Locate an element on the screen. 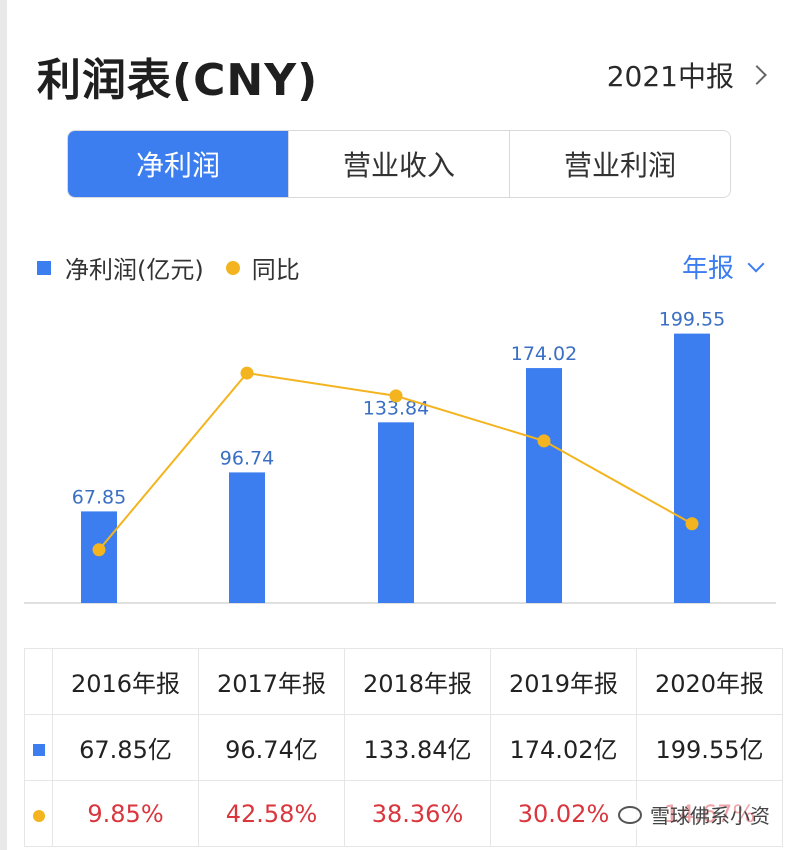 This screenshot has height=850, width=800. header-cell-2019: 2019年报 is located at coordinates (563, 681).